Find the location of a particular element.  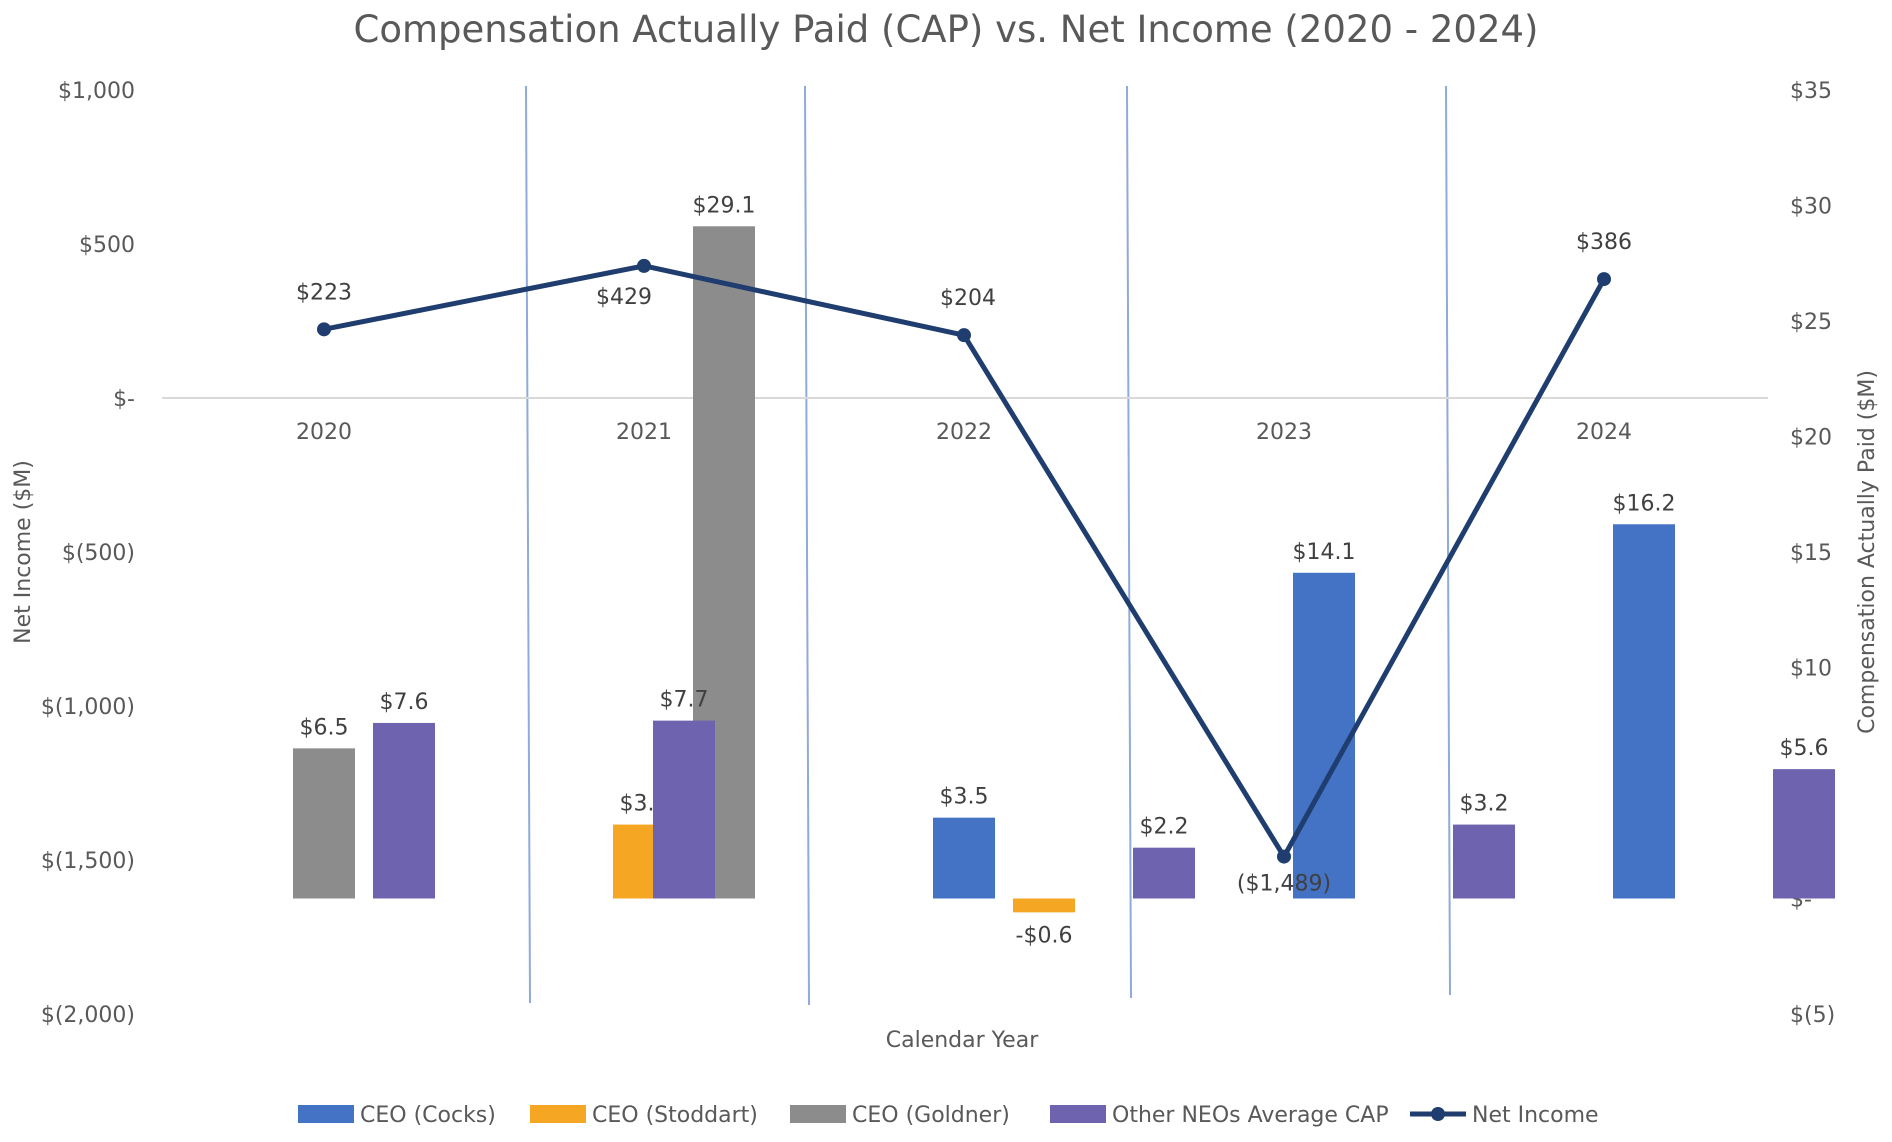

y-axis-right-ticks: $35$30$25$20$15$10$5$-$(5) is located at coordinates (1812, 553).